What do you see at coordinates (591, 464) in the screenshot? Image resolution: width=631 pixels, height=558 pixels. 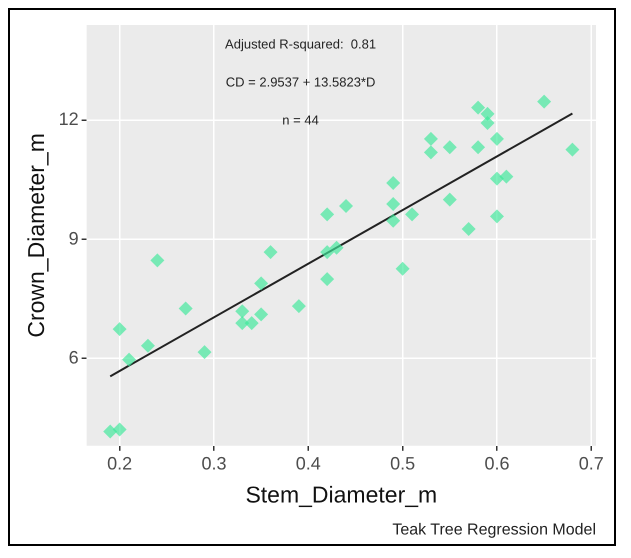 I see `x-tick-label: 0.7` at bounding box center [591, 464].